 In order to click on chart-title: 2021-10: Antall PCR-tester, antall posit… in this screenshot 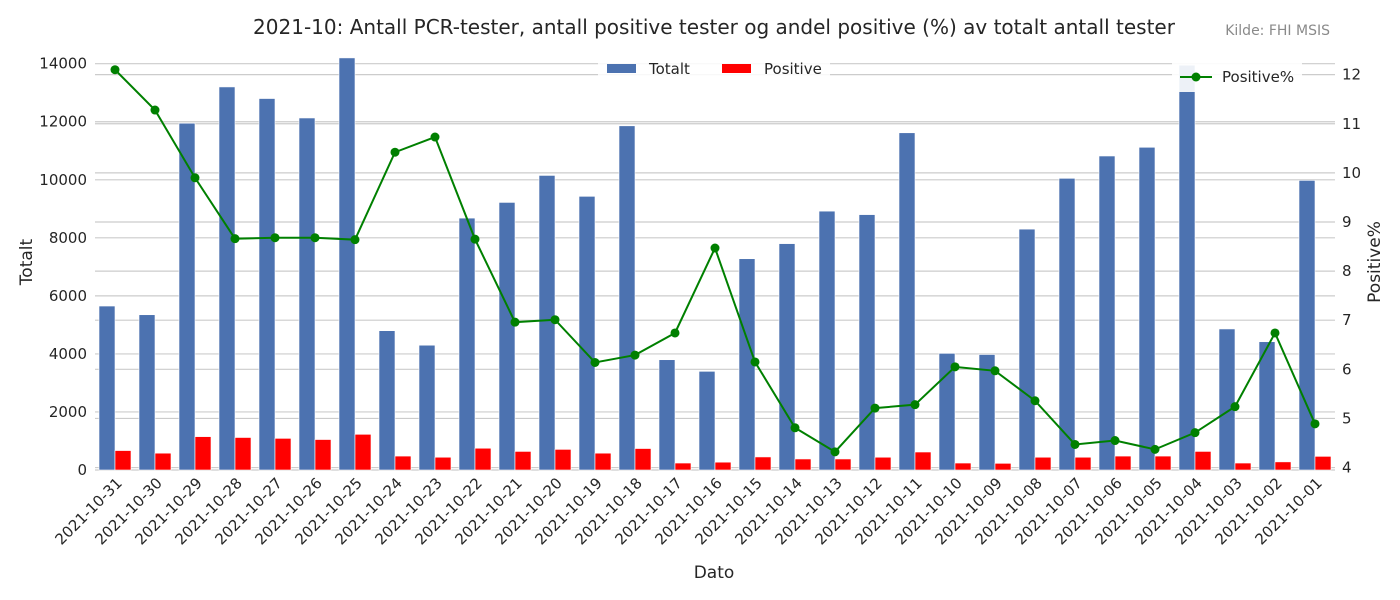, I will do `click(714, 27)`.